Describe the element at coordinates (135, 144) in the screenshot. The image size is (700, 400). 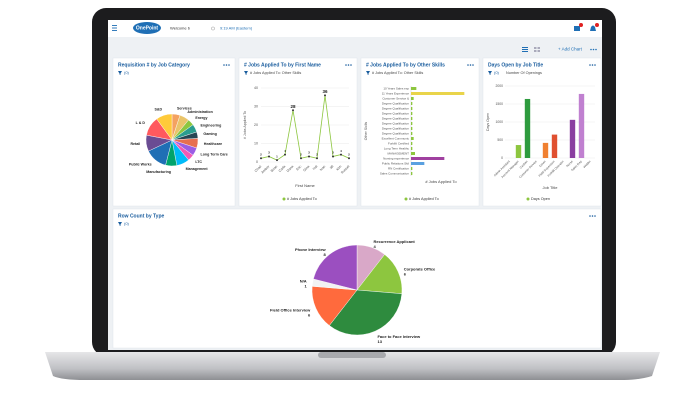
I see `slice-label: Retail` at that location.